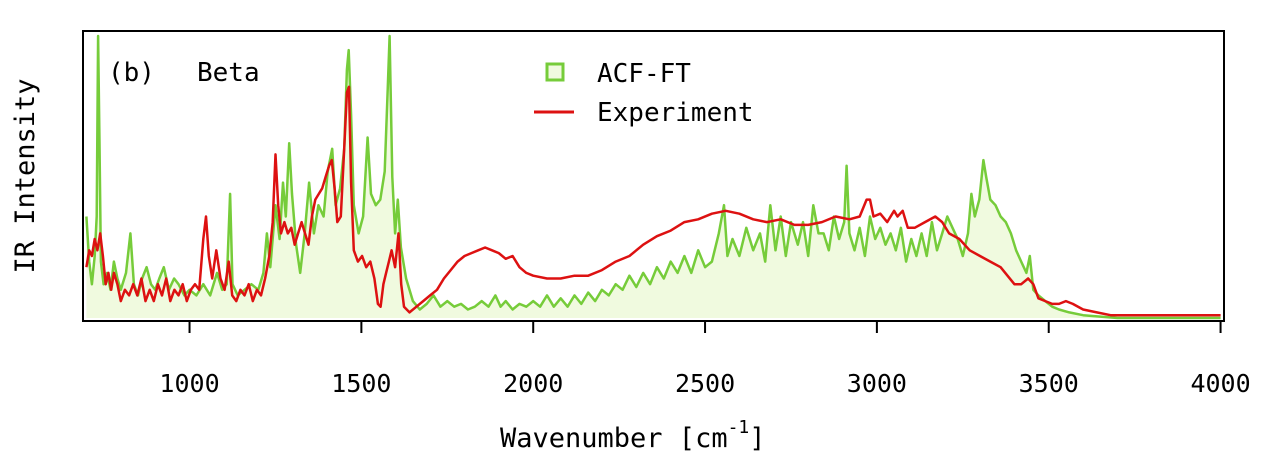 The height and width of the screenshot is (459, 1275). Describe the element at coordinates (131, 73) in the screenshot. I see `panel-label: (b)` at that location.